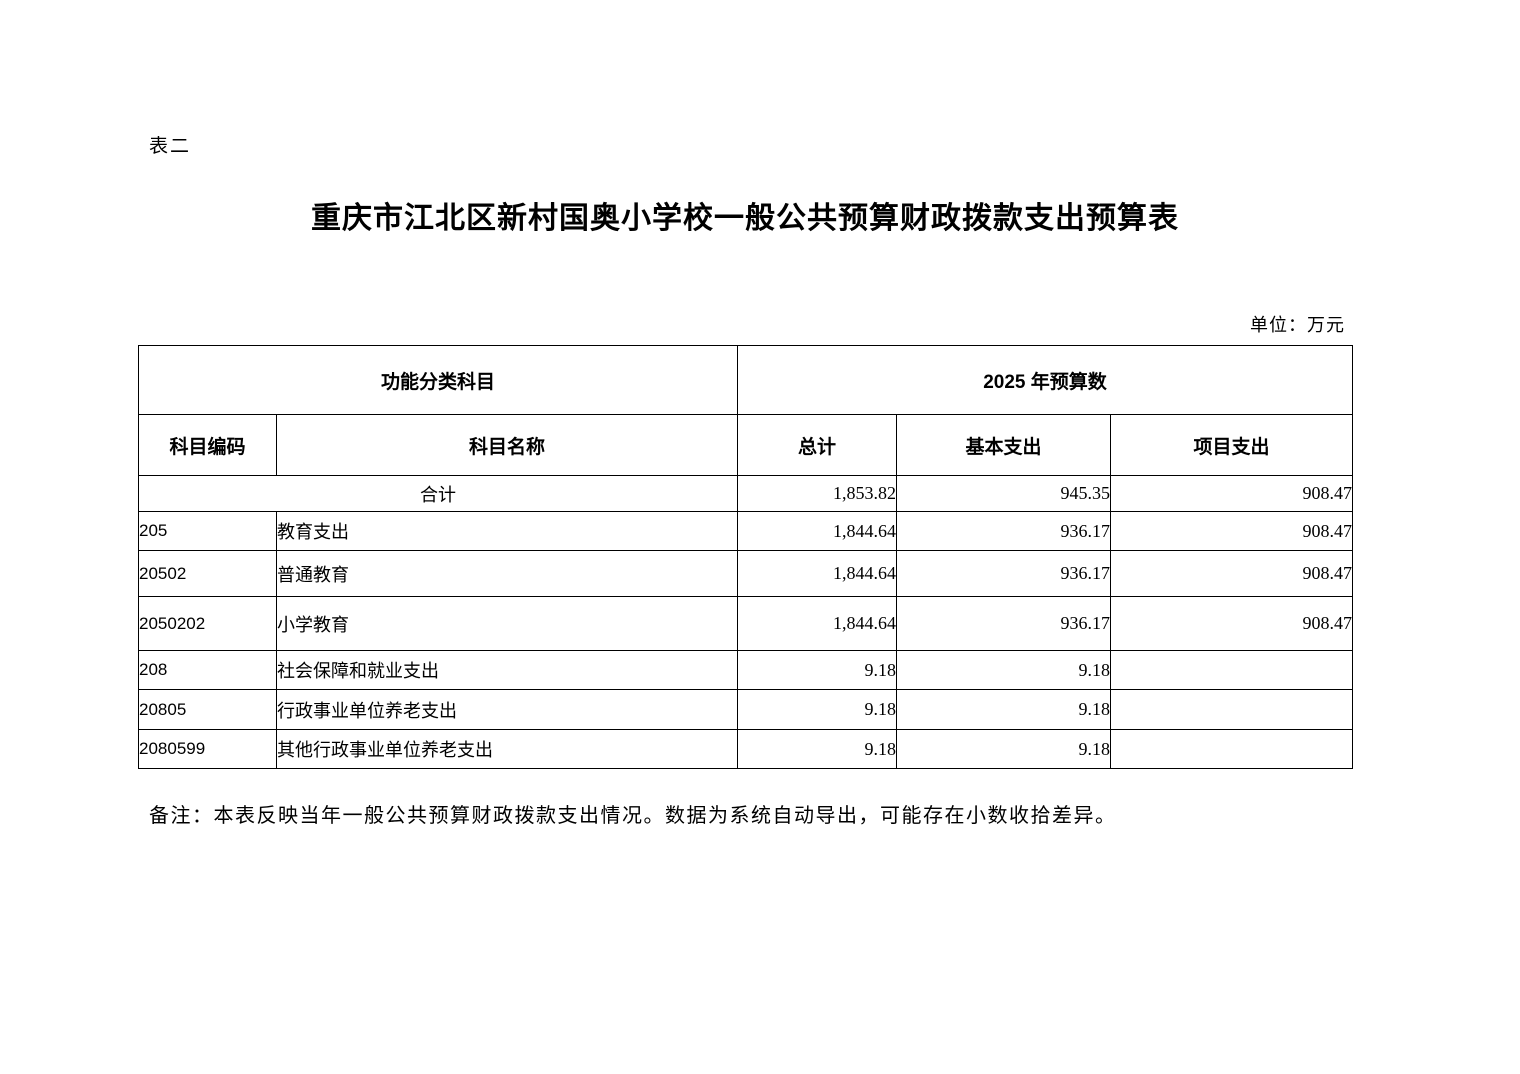 The width and height of the screenshot is (1520, 1074). Describe the element at coordinates (507, 709) in the screenshot. I see `subject-name: 行政事业单位养老支出` at that location.